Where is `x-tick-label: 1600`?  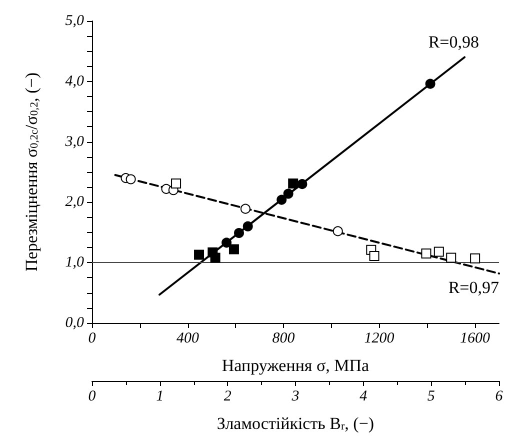
x-tick-label: 1600 is located at coordinates (475, 338).